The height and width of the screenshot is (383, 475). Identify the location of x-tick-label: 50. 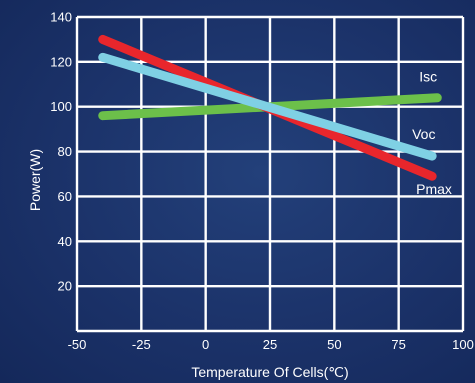
(334, 344).